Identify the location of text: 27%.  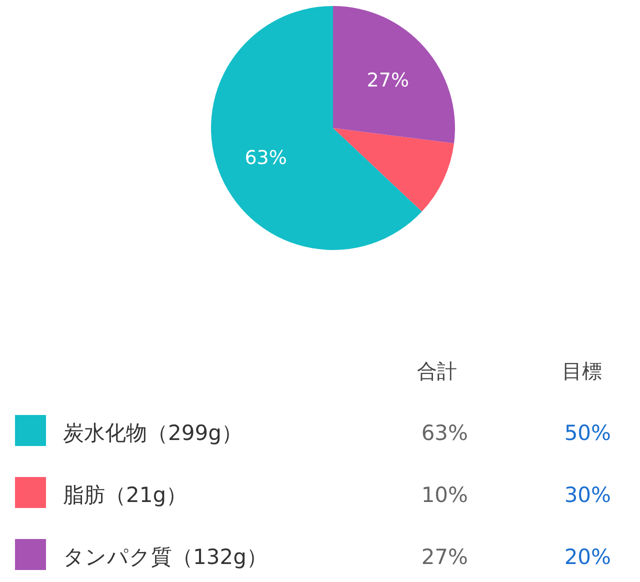
(444, 557).